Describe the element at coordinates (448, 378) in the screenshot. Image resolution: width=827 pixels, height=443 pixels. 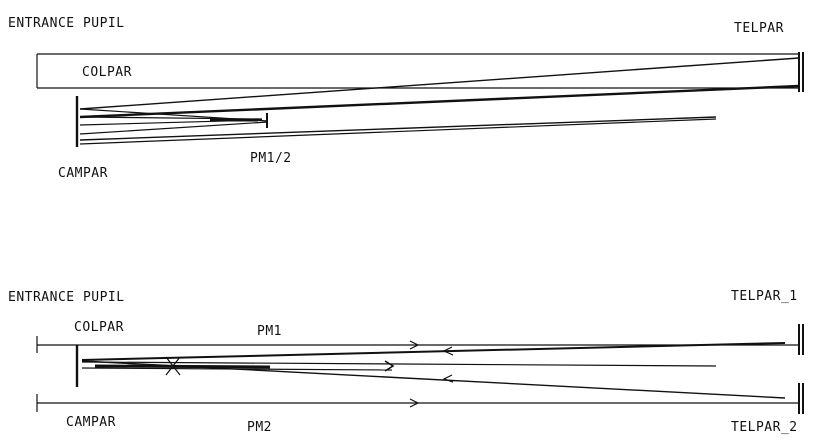
I see `bottom-ray-2-arrow` at that location.